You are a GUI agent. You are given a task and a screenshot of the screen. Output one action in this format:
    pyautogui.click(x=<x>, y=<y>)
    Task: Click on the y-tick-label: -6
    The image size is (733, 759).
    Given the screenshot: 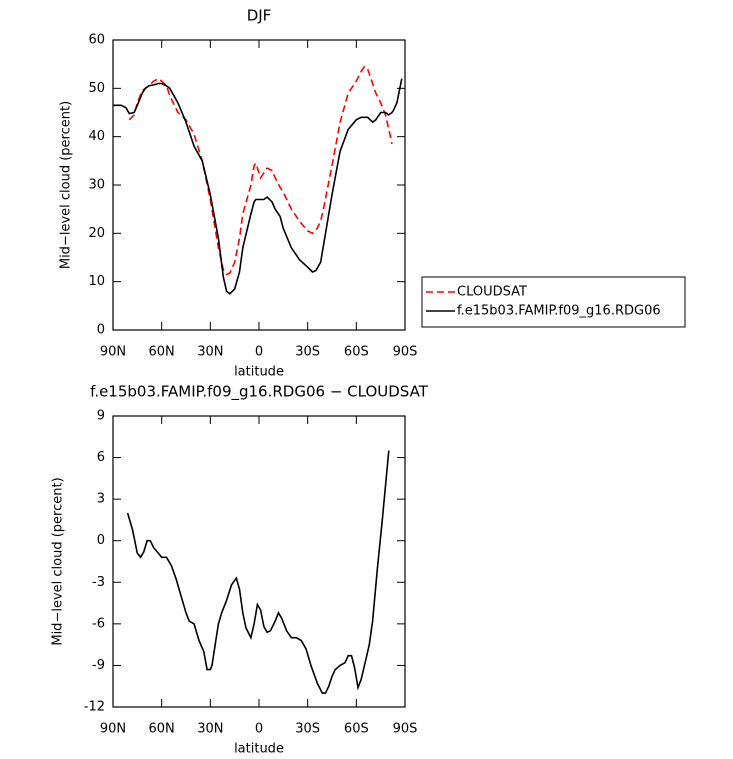 What is the action you would take?
    pyautogui.click(x=98, y=623)
    